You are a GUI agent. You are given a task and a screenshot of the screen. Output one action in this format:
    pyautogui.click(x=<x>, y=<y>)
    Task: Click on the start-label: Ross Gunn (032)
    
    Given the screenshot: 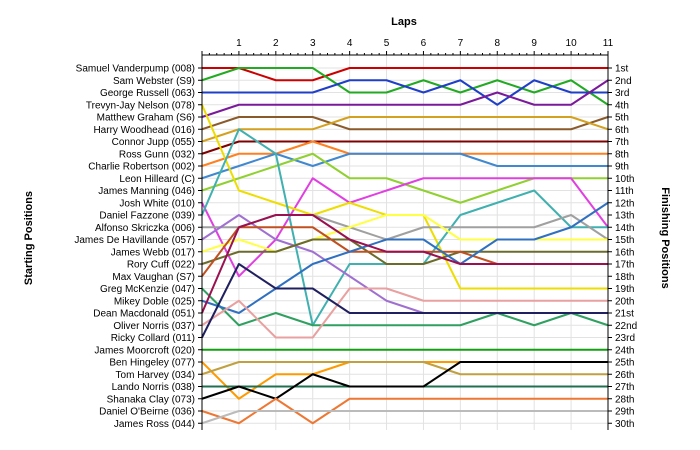 What is the action you would take?
    pyautogui.click(x=157, y=154)
    